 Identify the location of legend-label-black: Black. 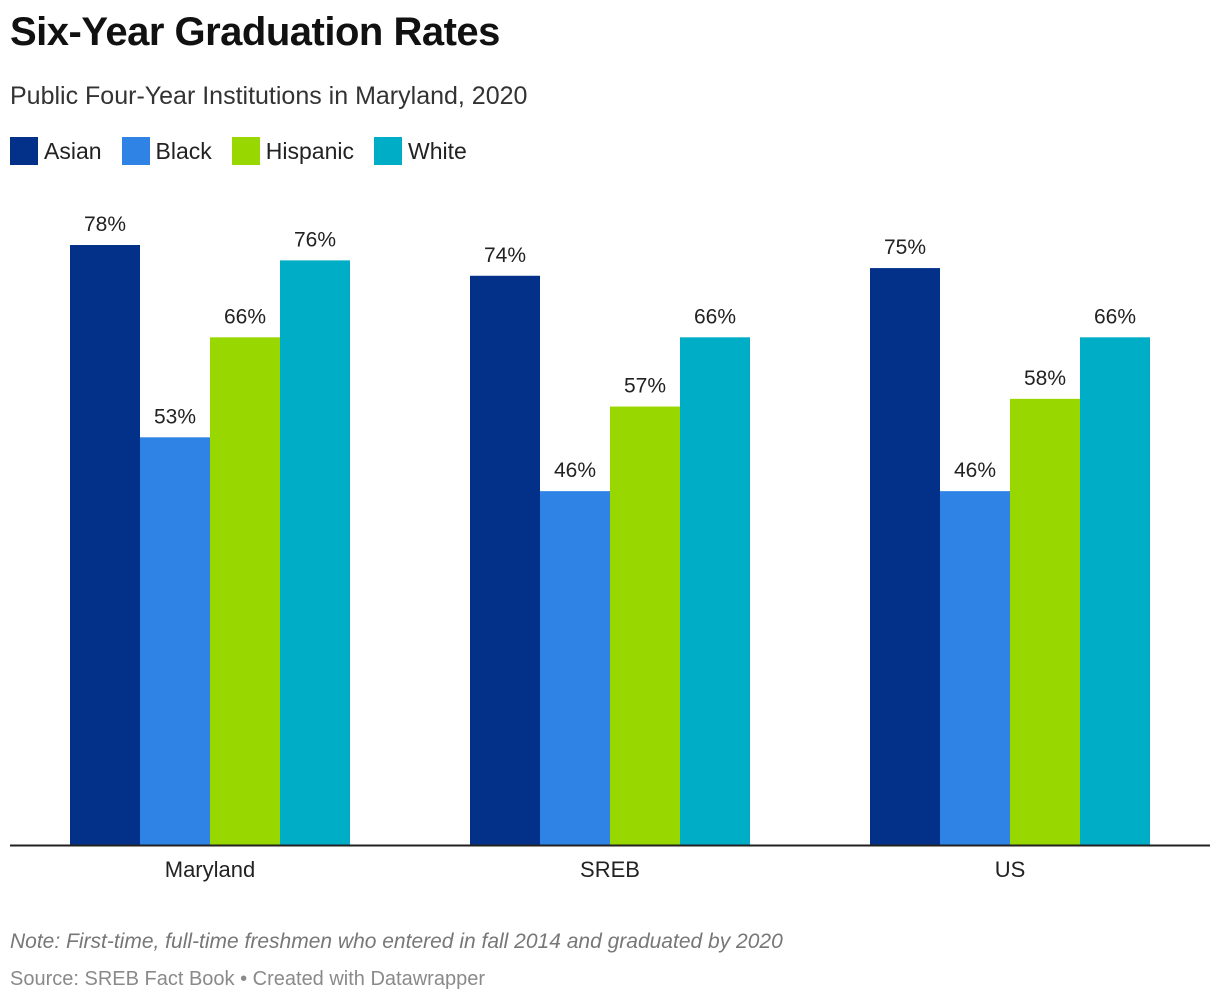
(183, 150).